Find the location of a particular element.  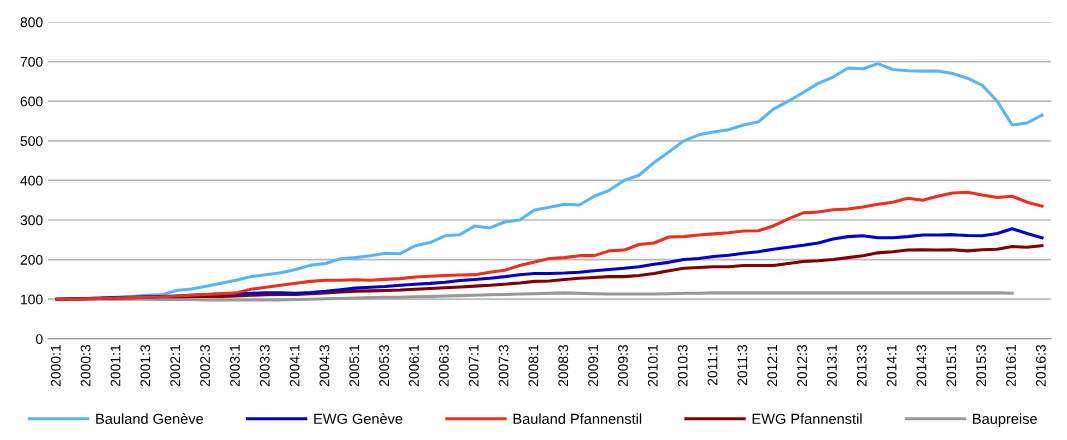

x-tick-label: 2000:3 is located at coordinates (85, 365).